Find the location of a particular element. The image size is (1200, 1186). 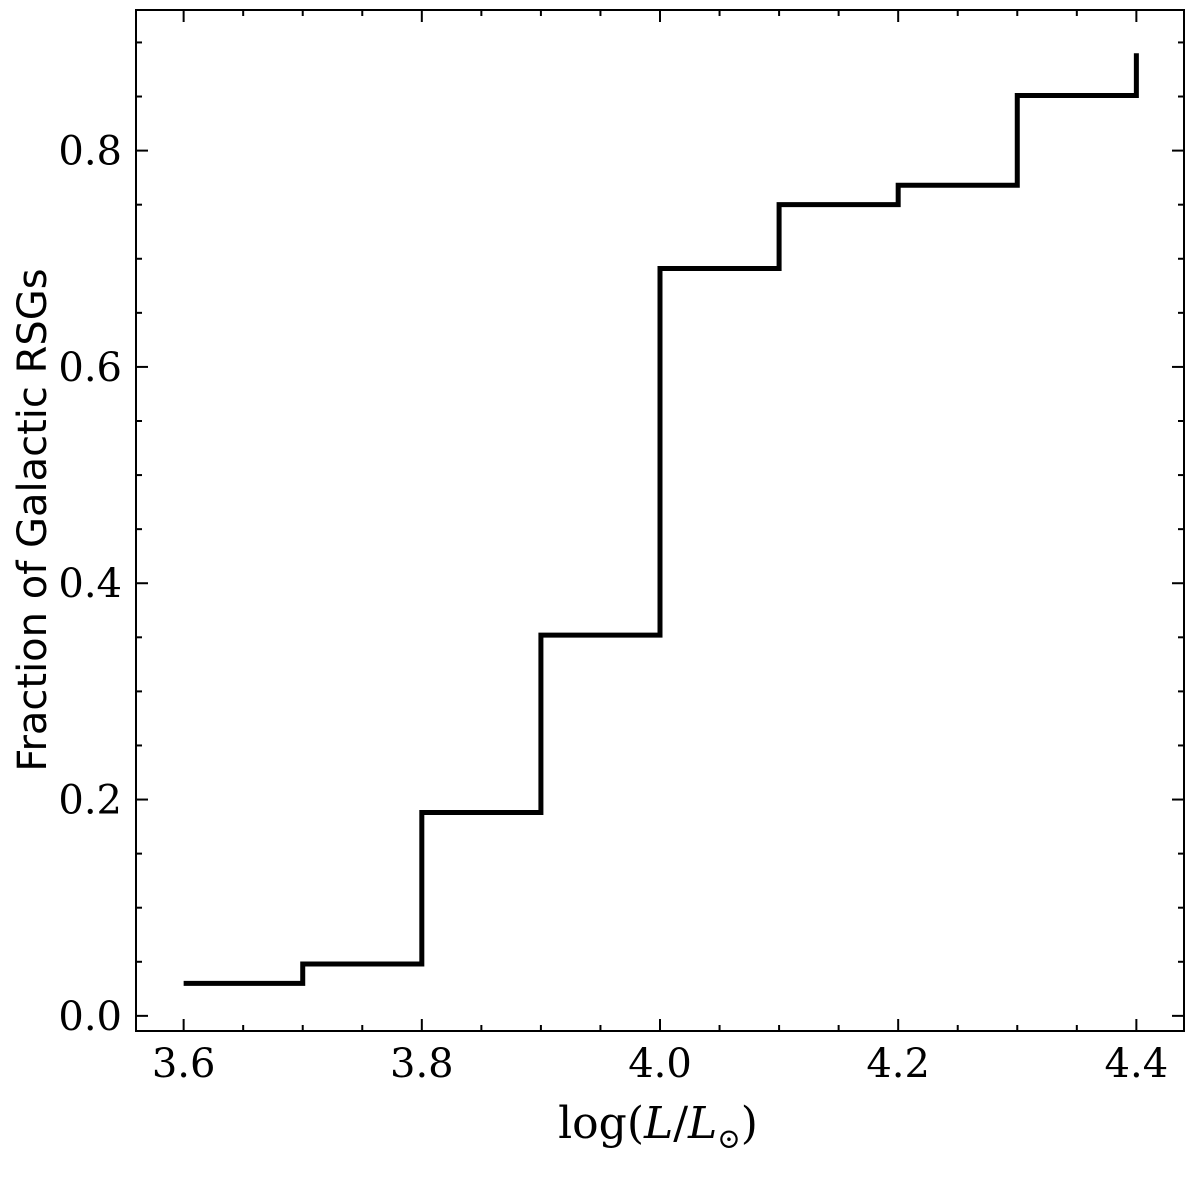

x-tick-label: 4.4 is located at coordinates (1137, 1064).